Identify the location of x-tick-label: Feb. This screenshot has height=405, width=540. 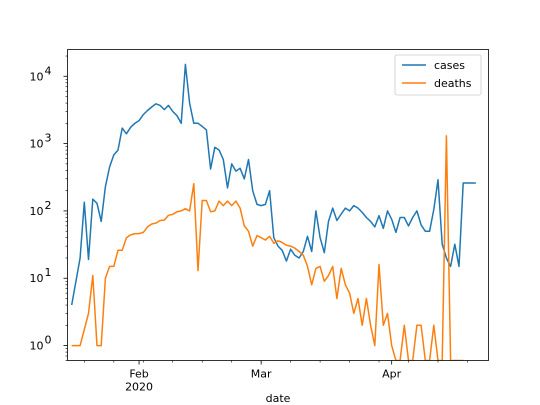
(138, 374).